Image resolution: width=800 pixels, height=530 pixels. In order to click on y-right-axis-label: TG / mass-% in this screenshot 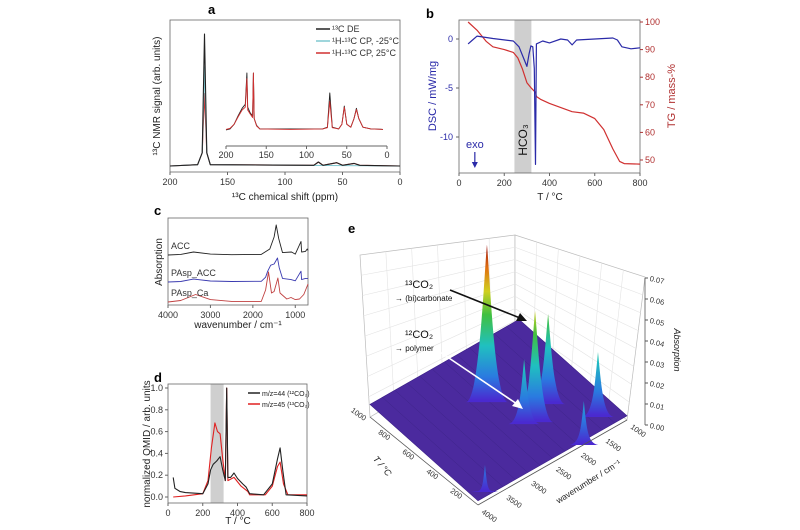, I will do `click(672, 96)`.